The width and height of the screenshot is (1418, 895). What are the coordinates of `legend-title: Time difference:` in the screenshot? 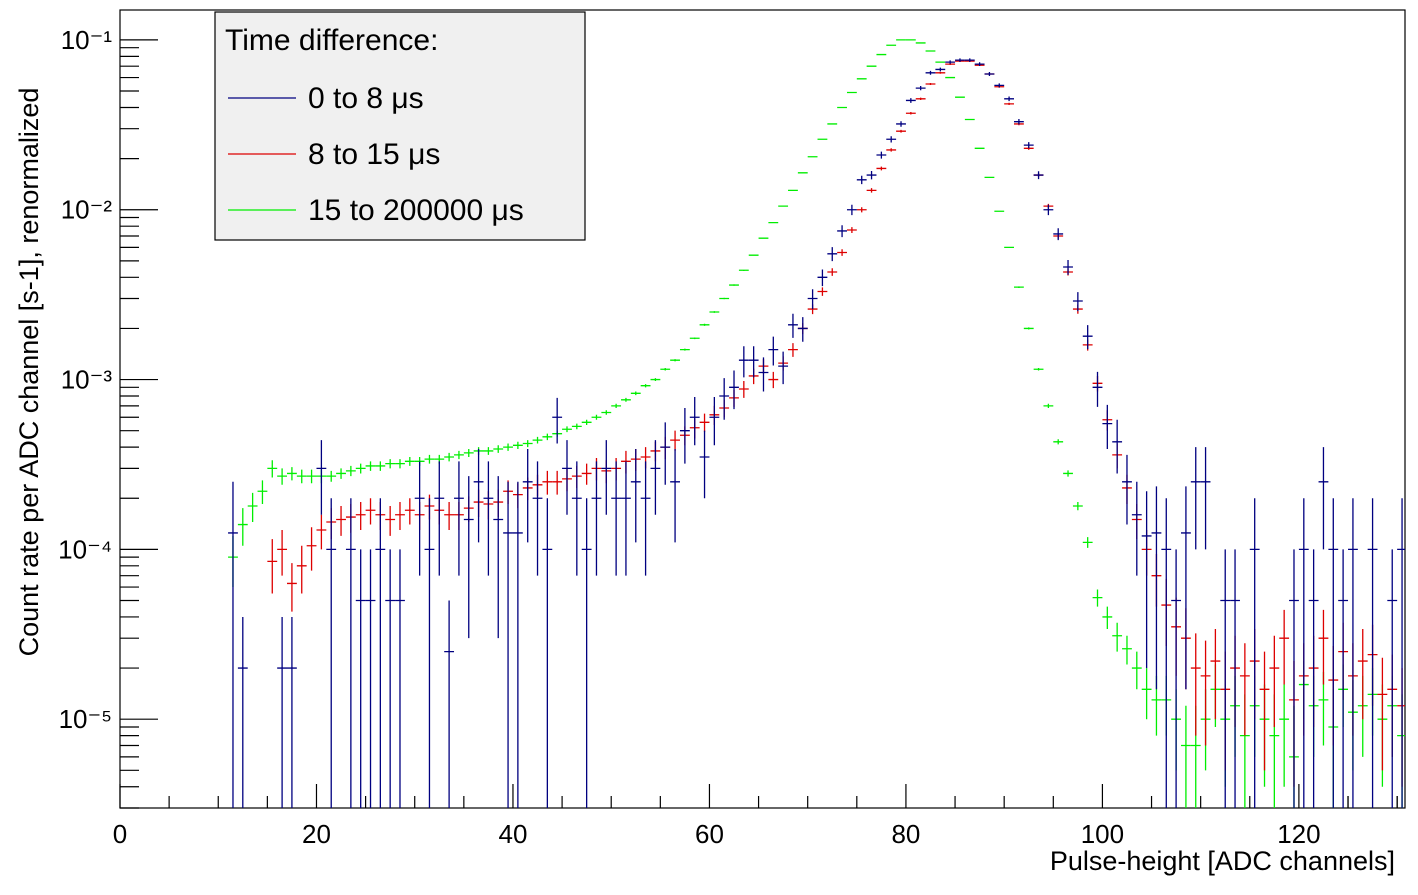 It's located at (331, 40).